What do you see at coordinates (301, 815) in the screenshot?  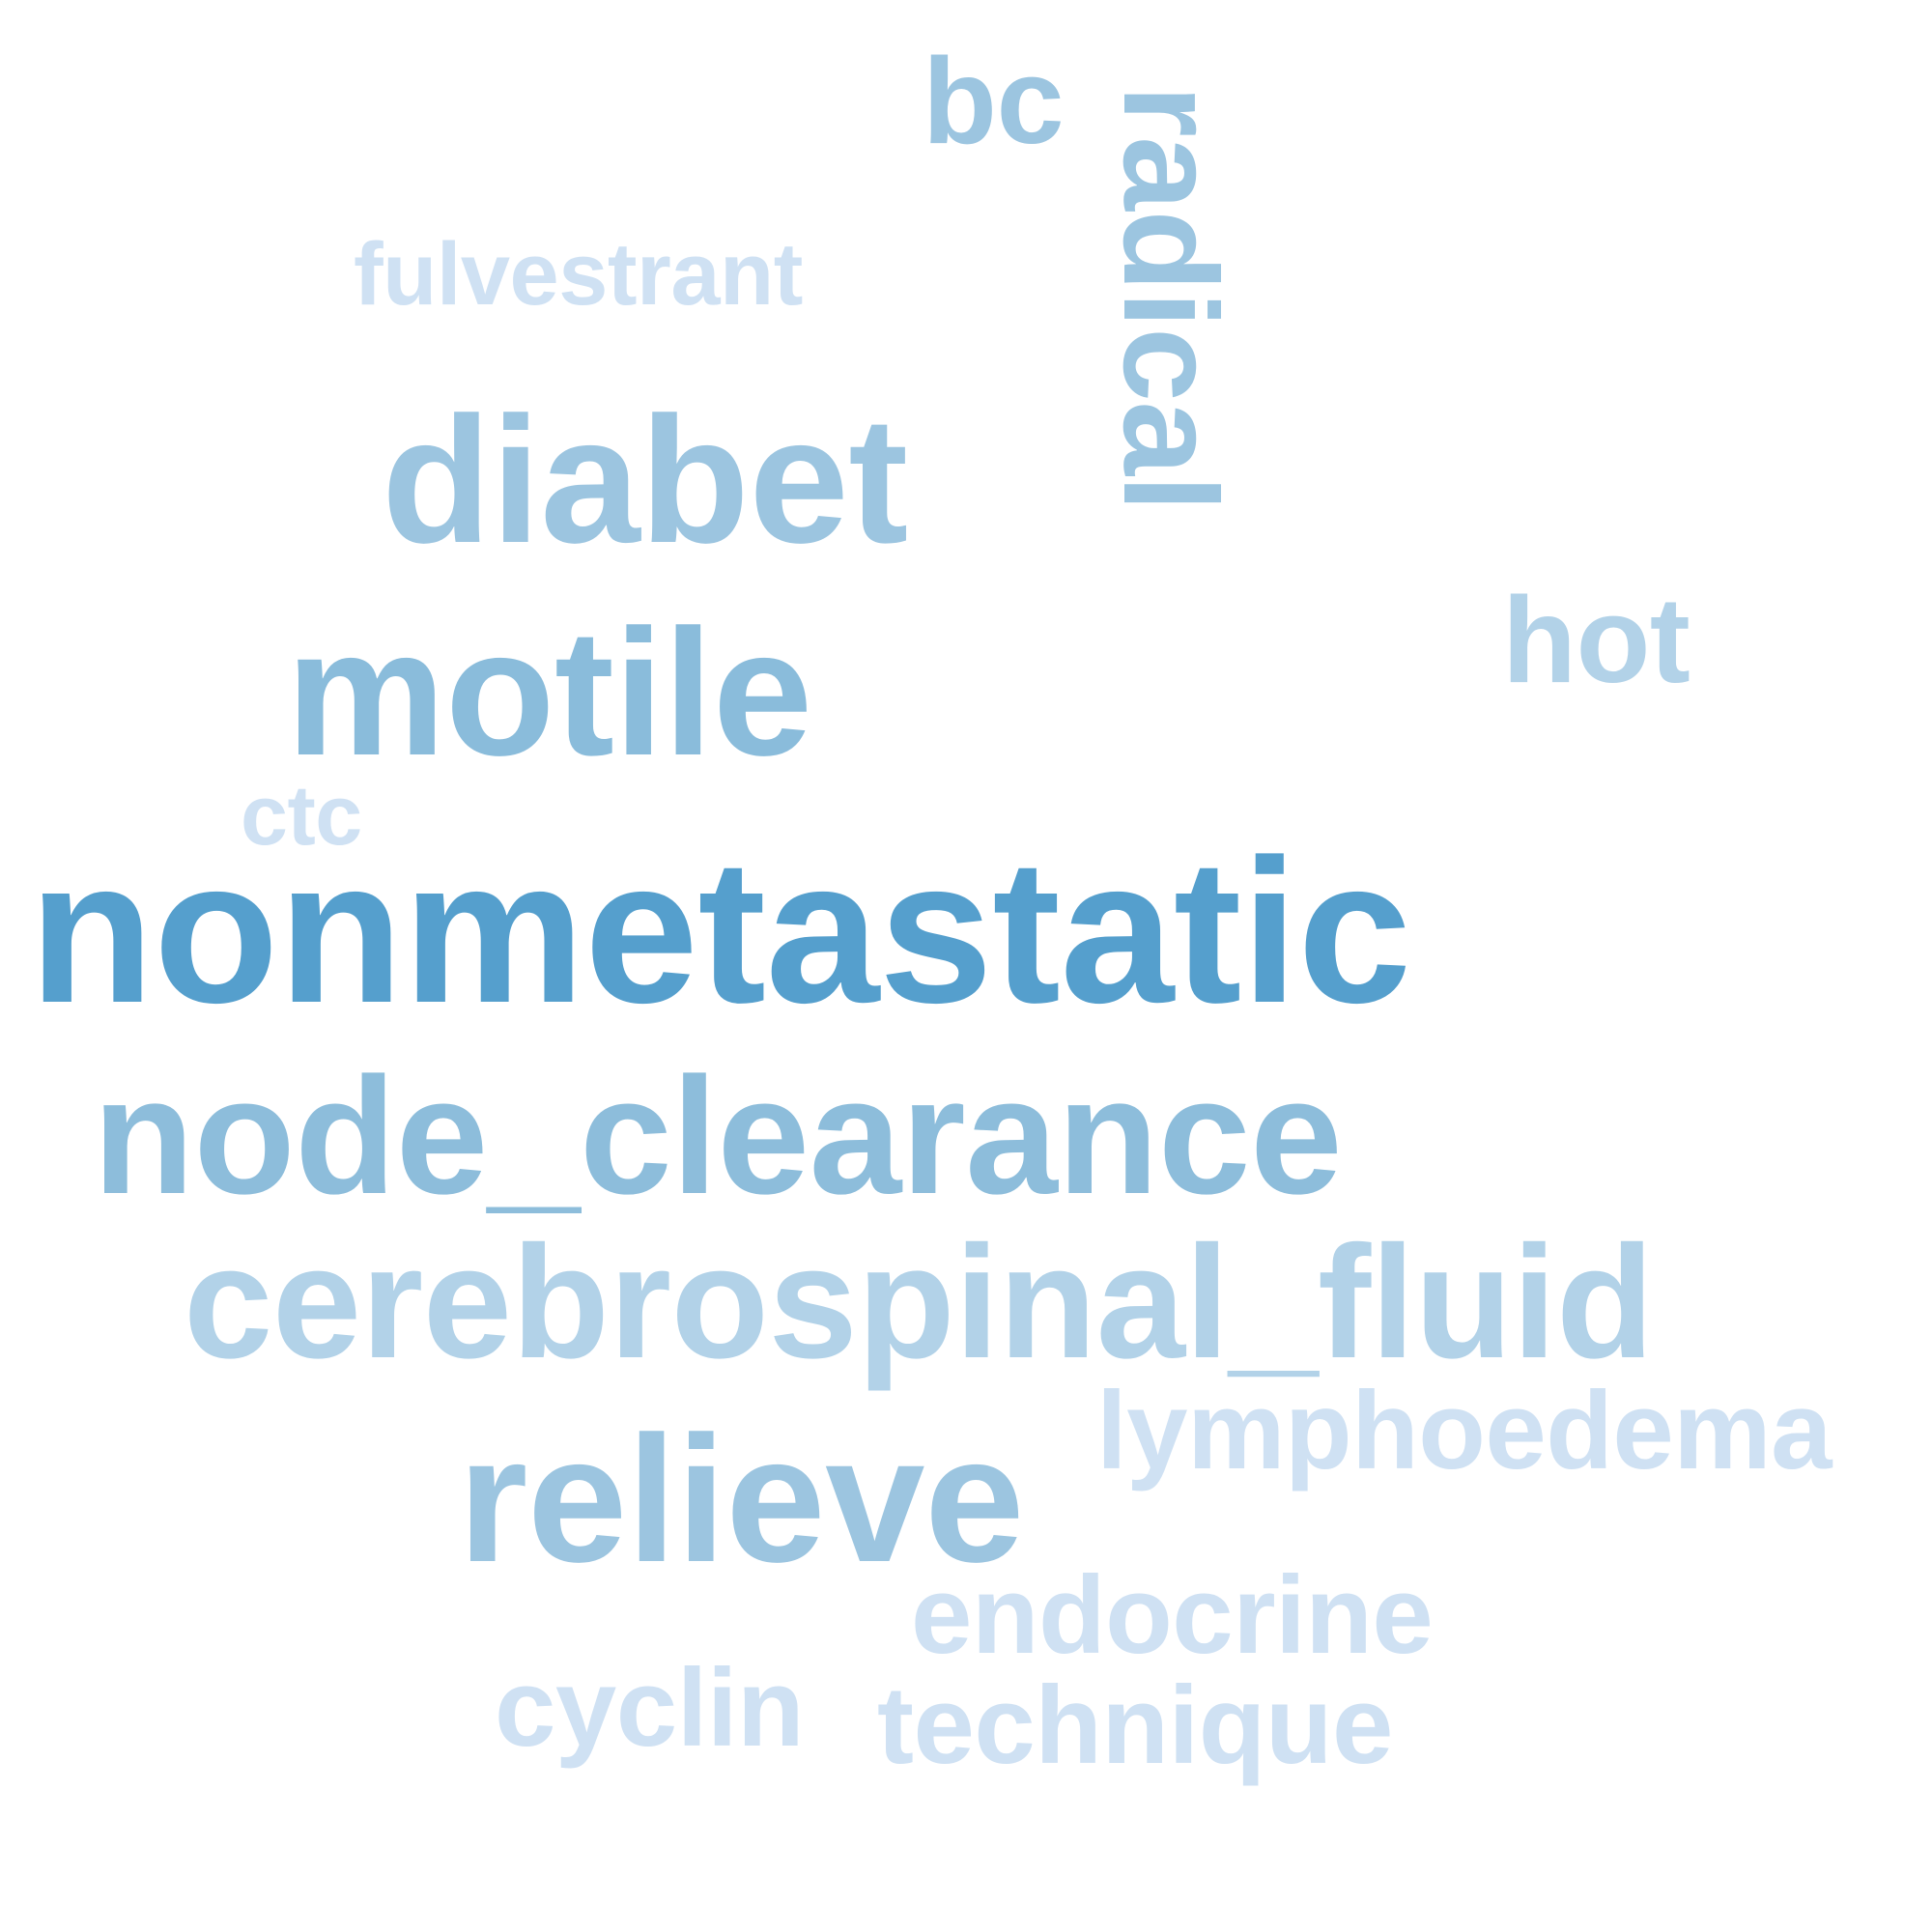 I see `word-ctc: ctc` at bounding box center [301, 815].